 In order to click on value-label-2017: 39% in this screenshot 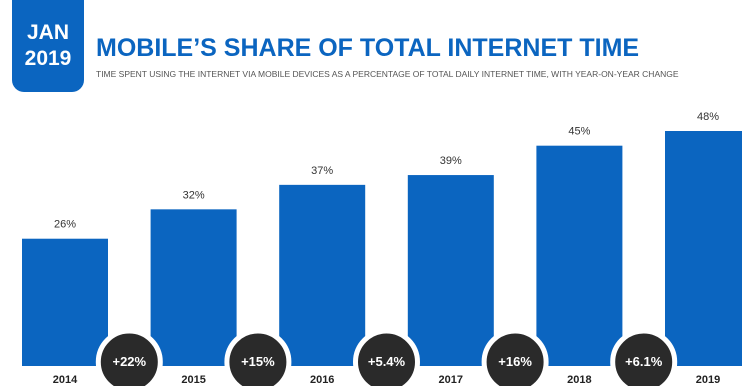, I will do `click(451, 161)`.